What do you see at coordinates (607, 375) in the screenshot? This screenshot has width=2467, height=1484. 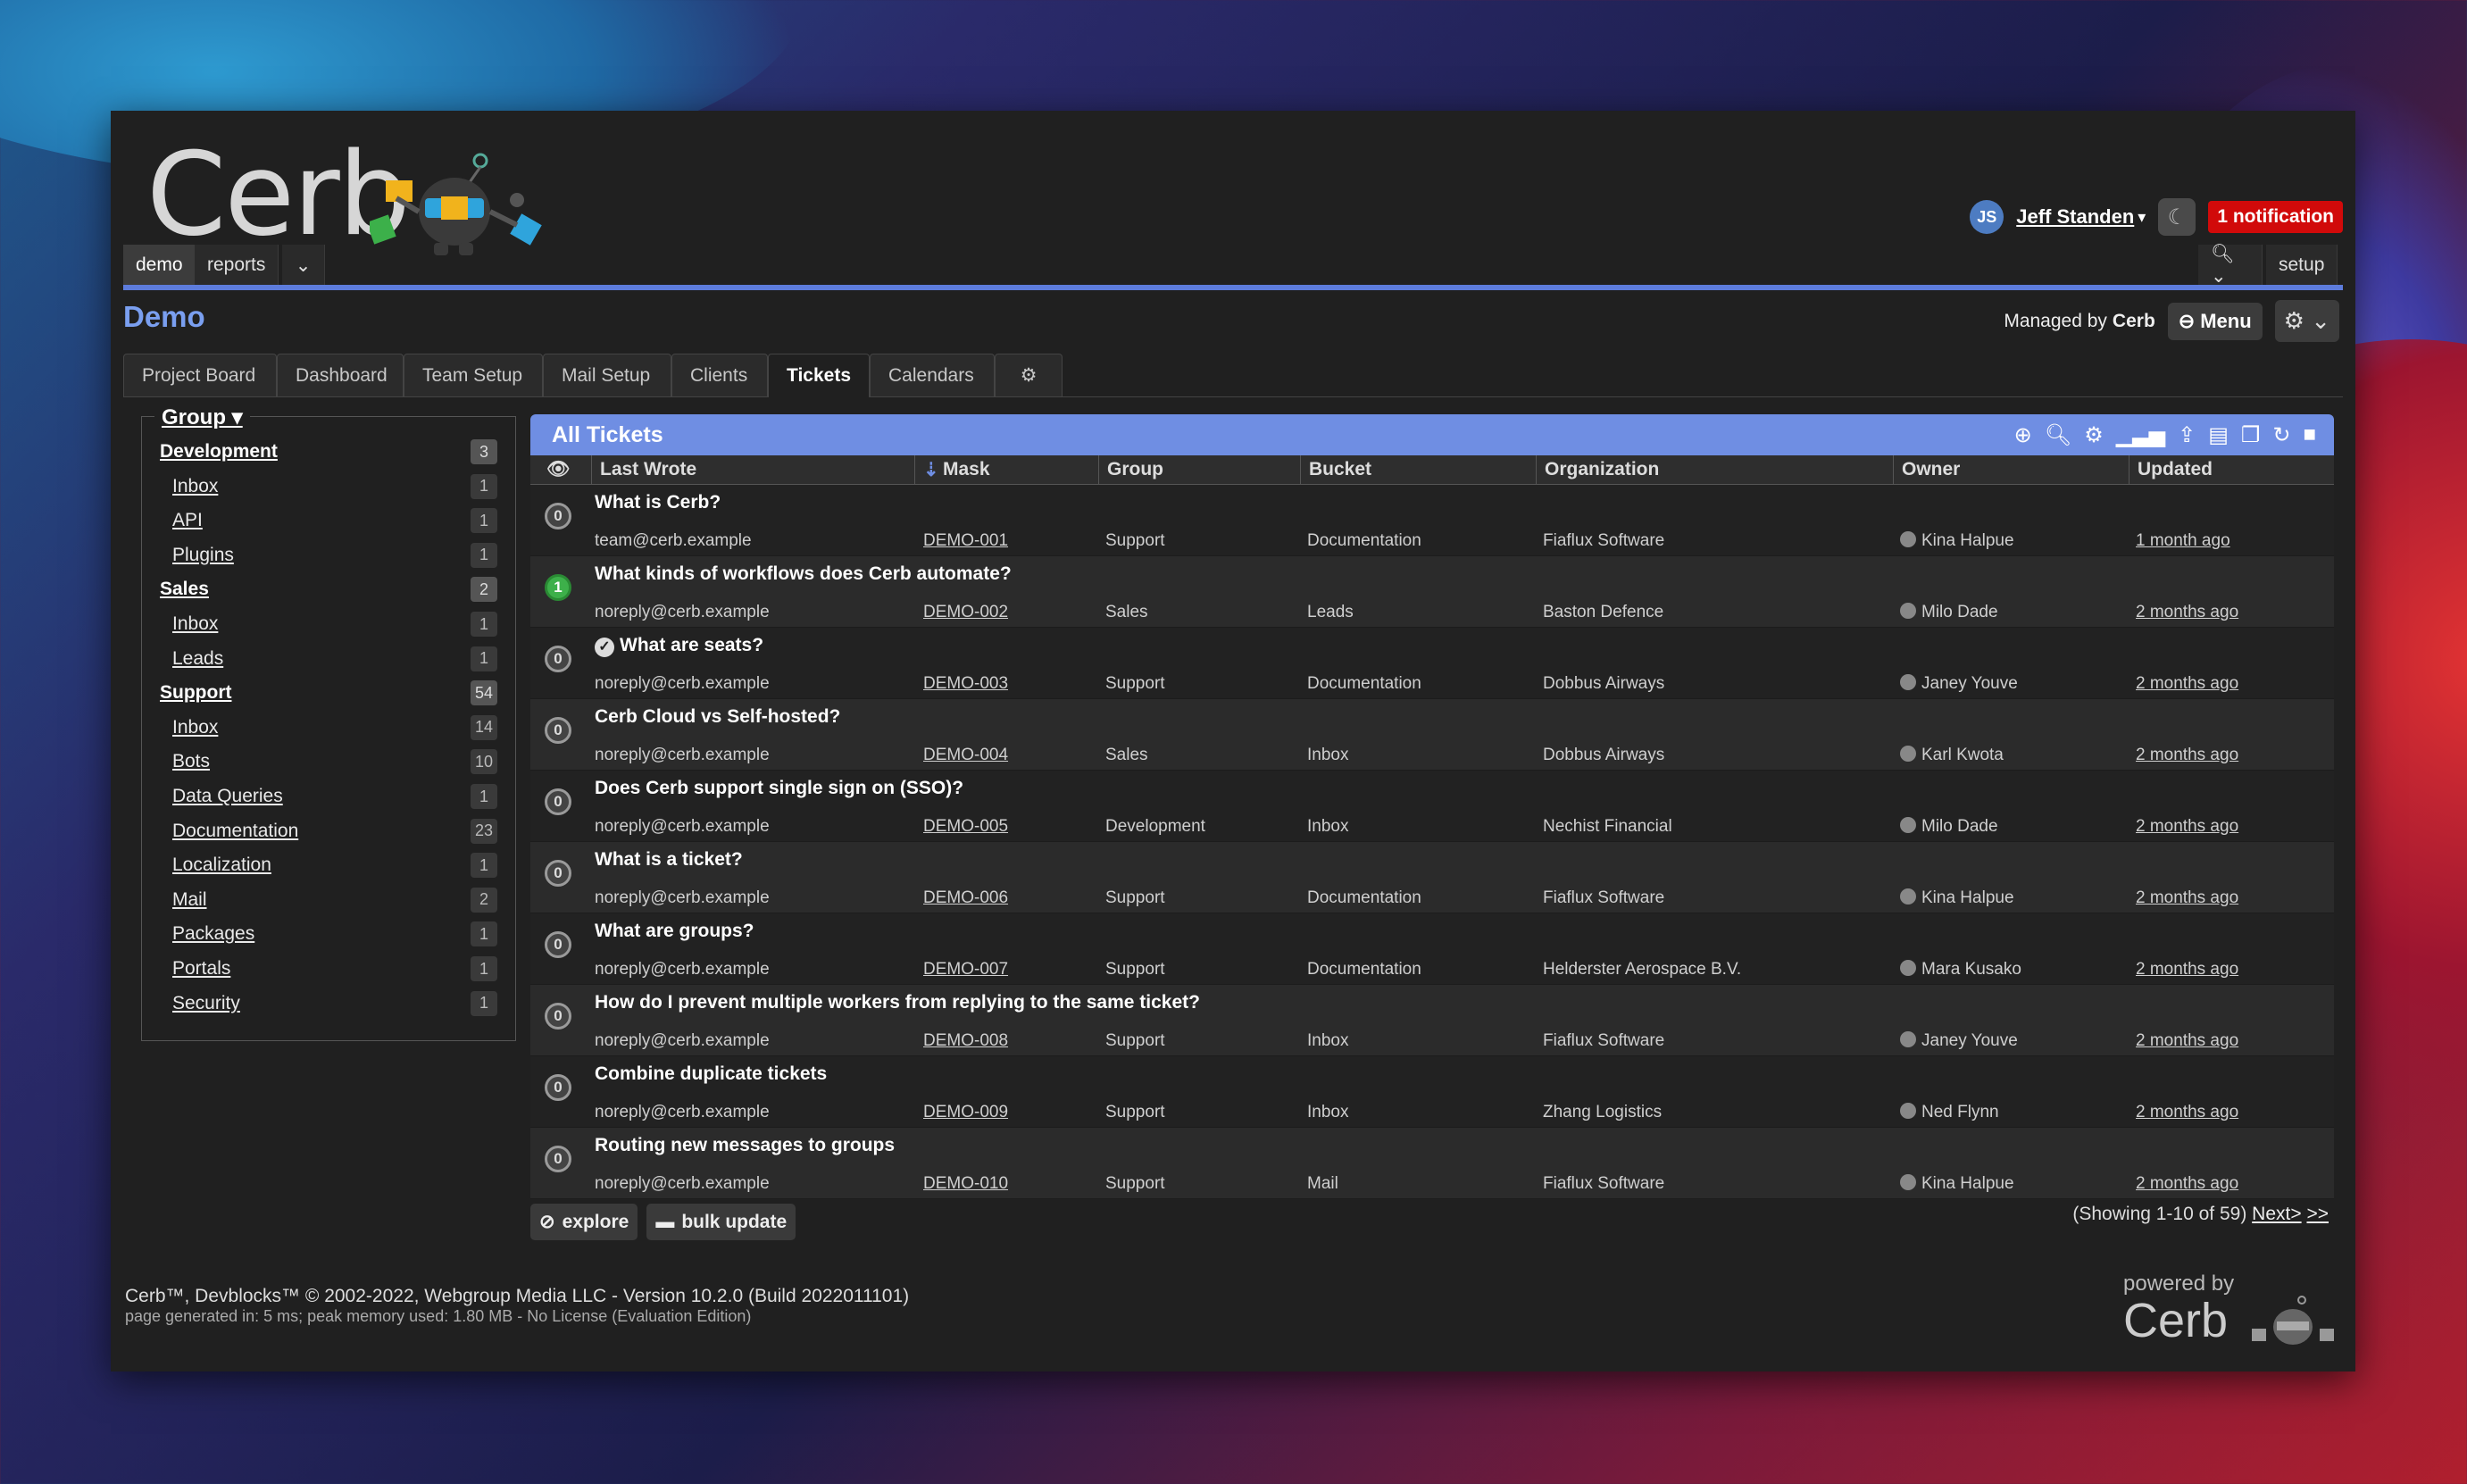 I see `tab-mail-setup: Mail Setup` at bounding box center [607, 375].